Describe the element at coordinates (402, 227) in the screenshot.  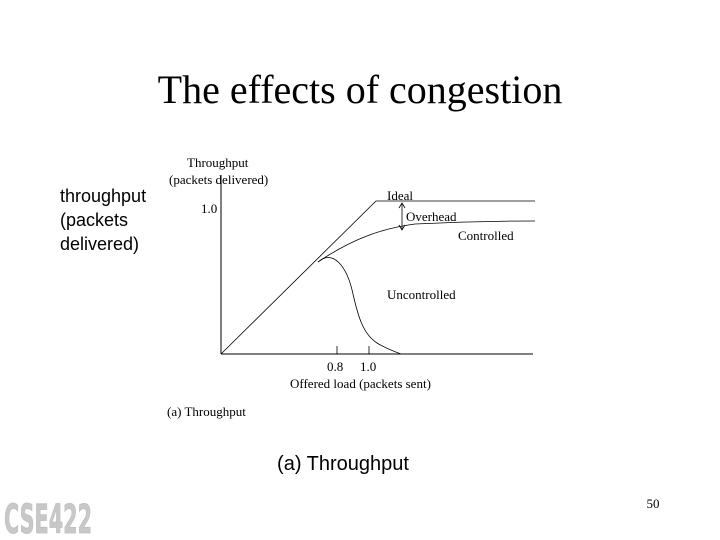
I see `overhead-arrow-head-bottom` at that location.